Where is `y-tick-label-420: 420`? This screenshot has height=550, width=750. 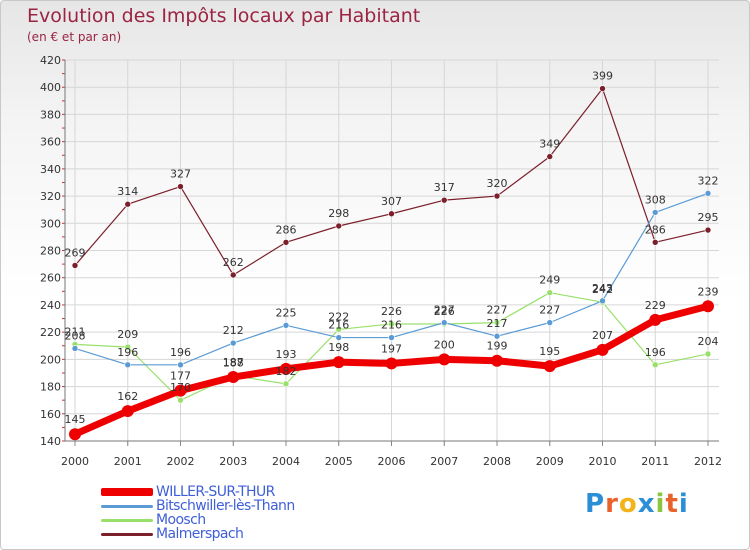 y-tick-label-420: 420 is located at coordinates (50, 60).